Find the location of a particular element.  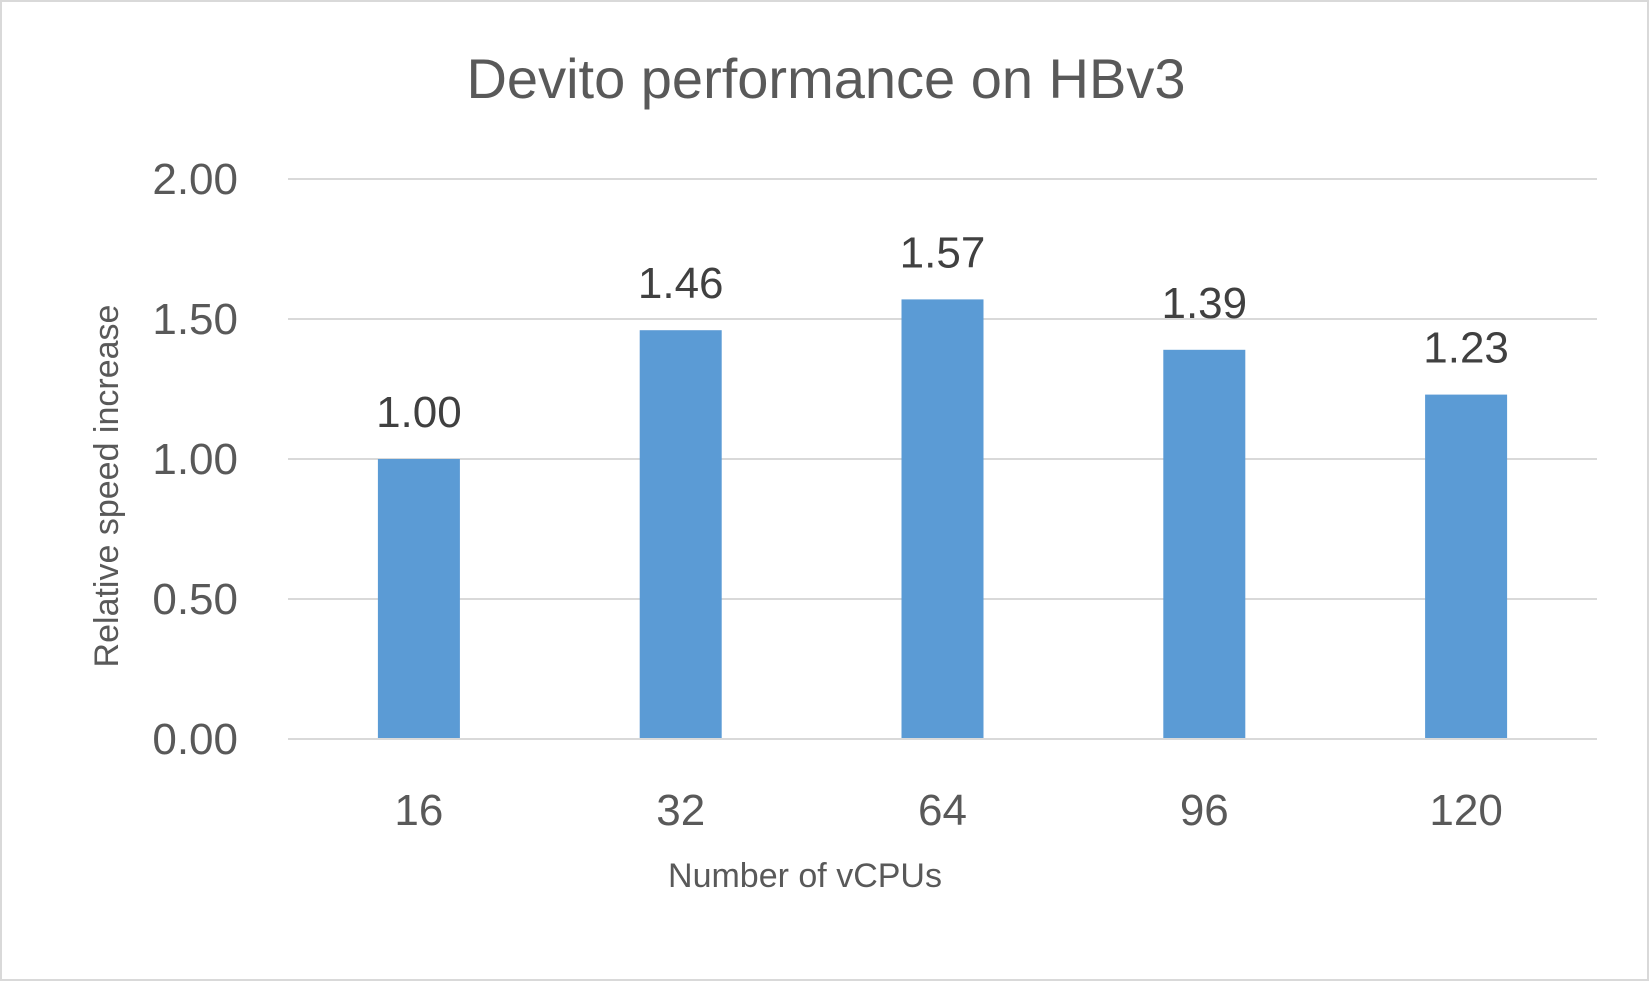

data-label: 1.00 is located at coordinates (419, 412).